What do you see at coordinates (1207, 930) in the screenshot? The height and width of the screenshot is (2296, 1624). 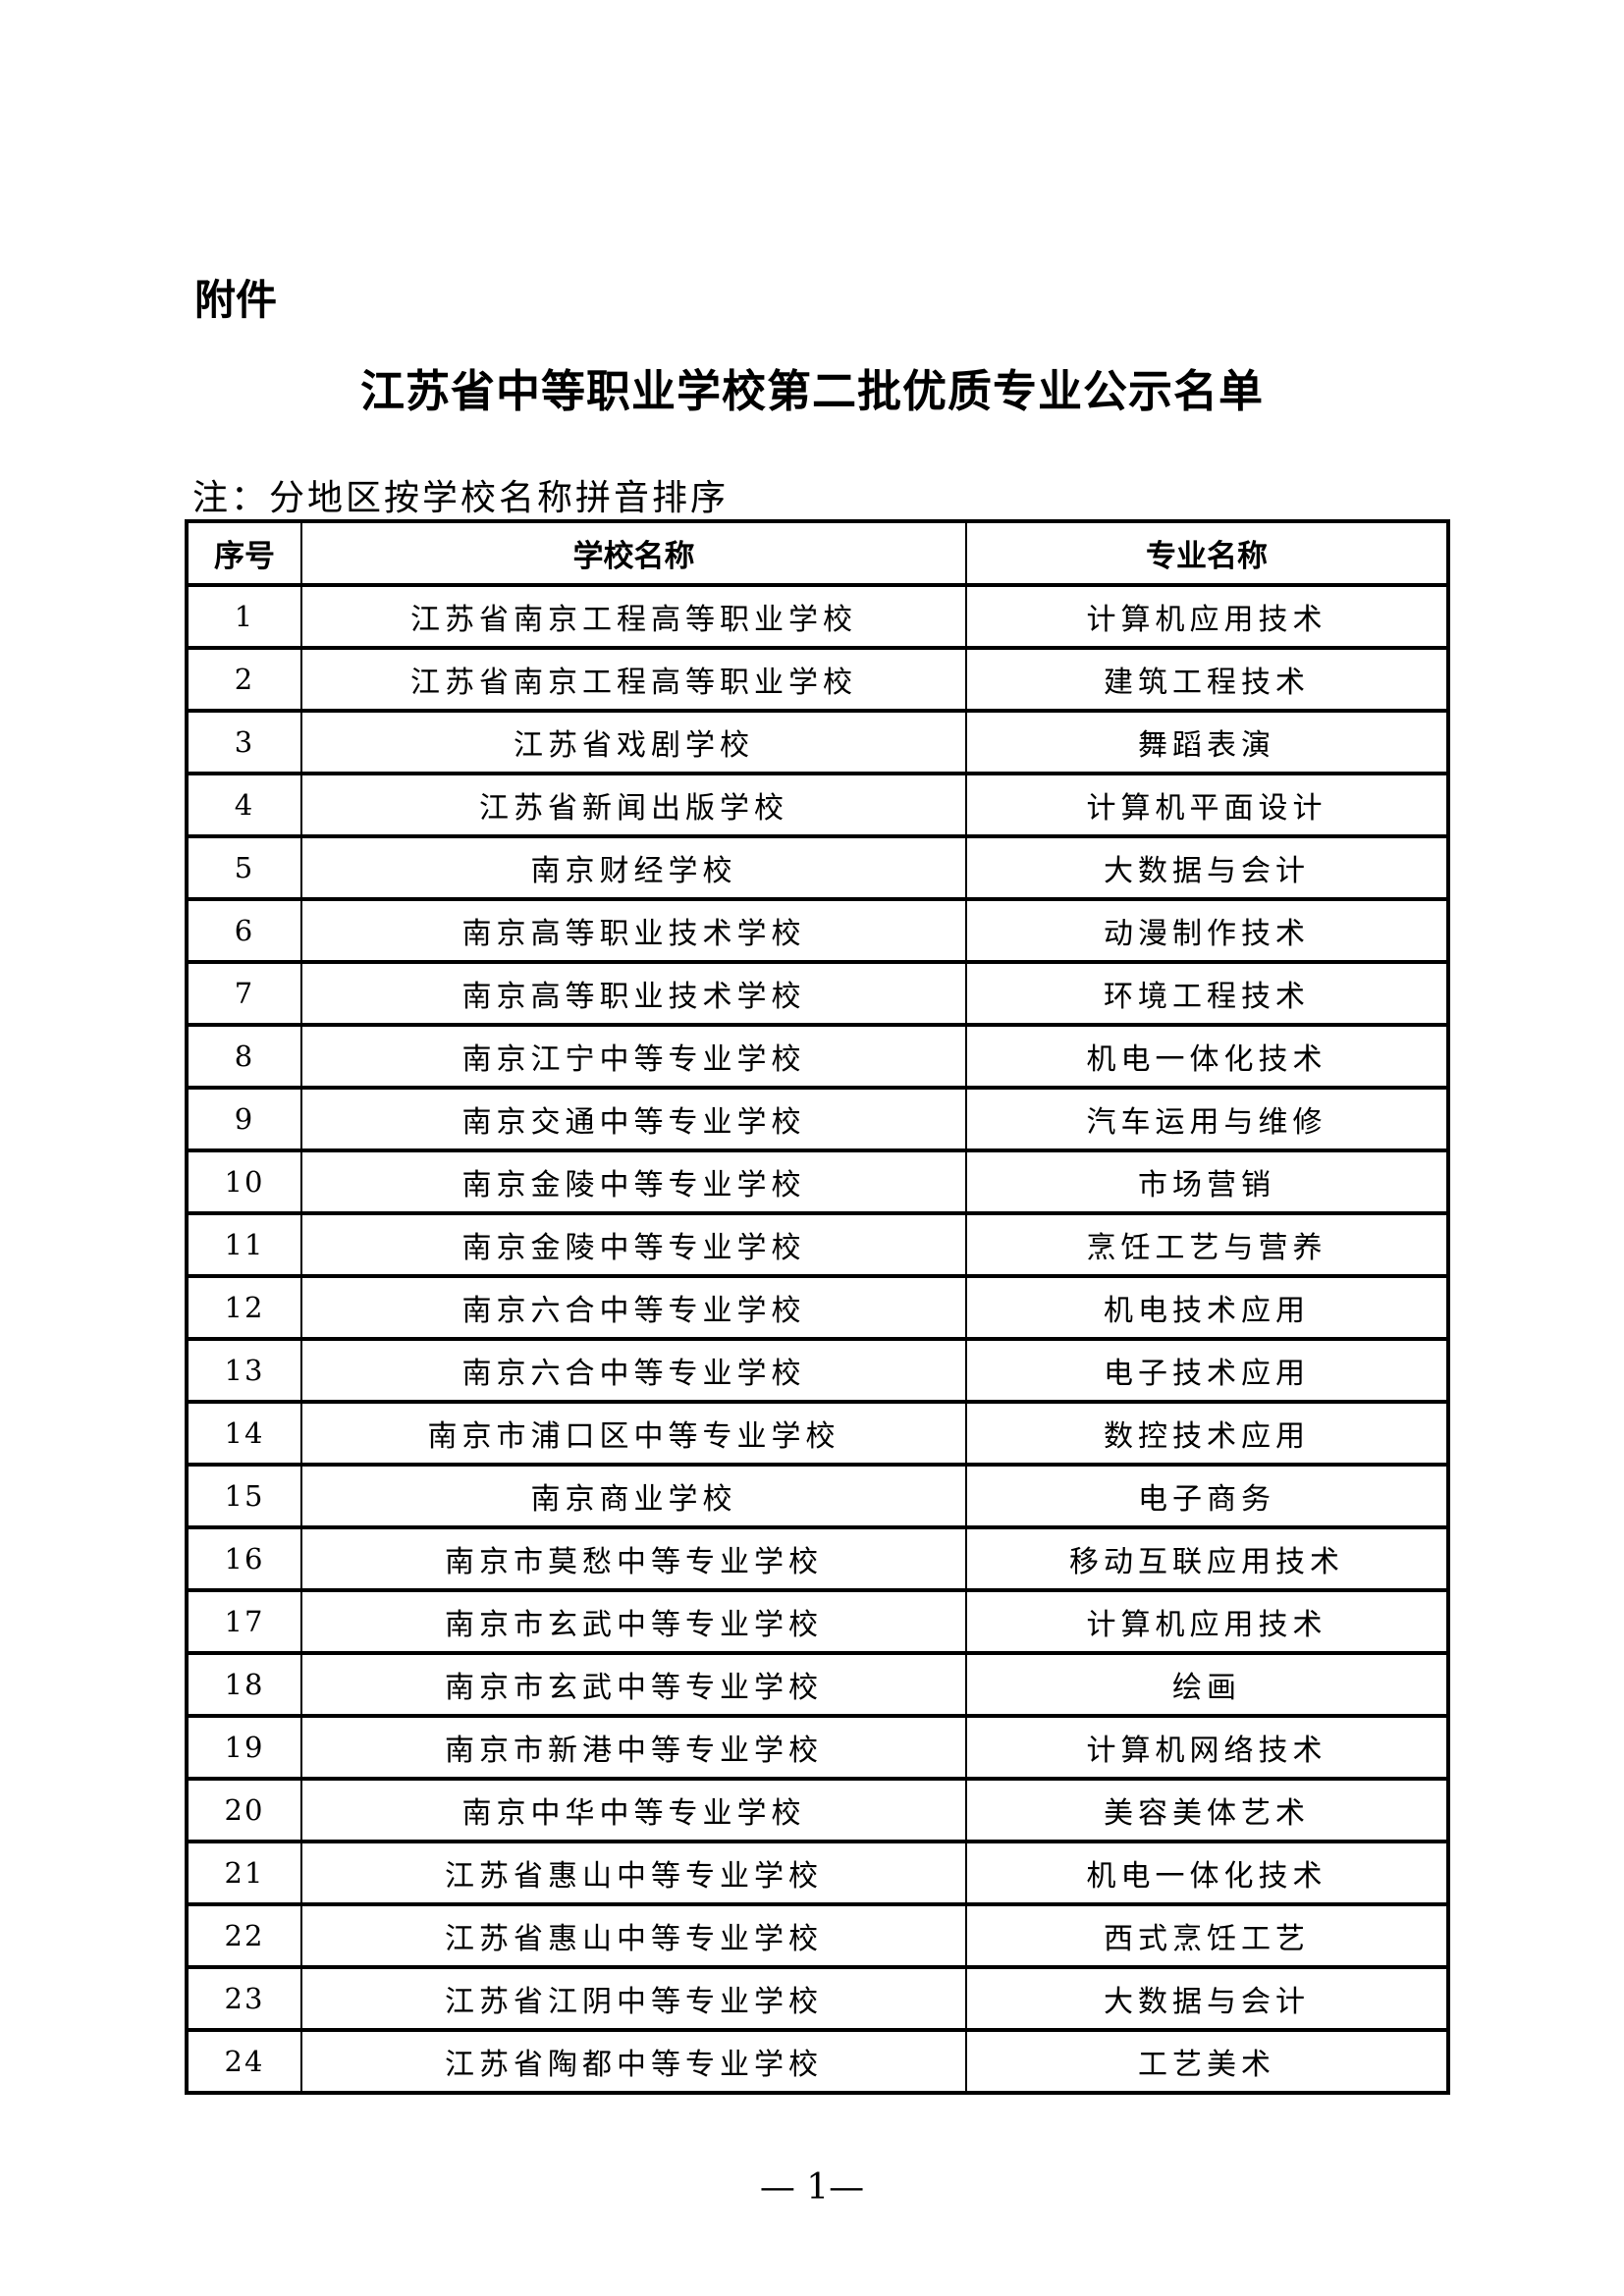 I see `major-name: 动漫制作技术` at bounding box center [1207, 930].